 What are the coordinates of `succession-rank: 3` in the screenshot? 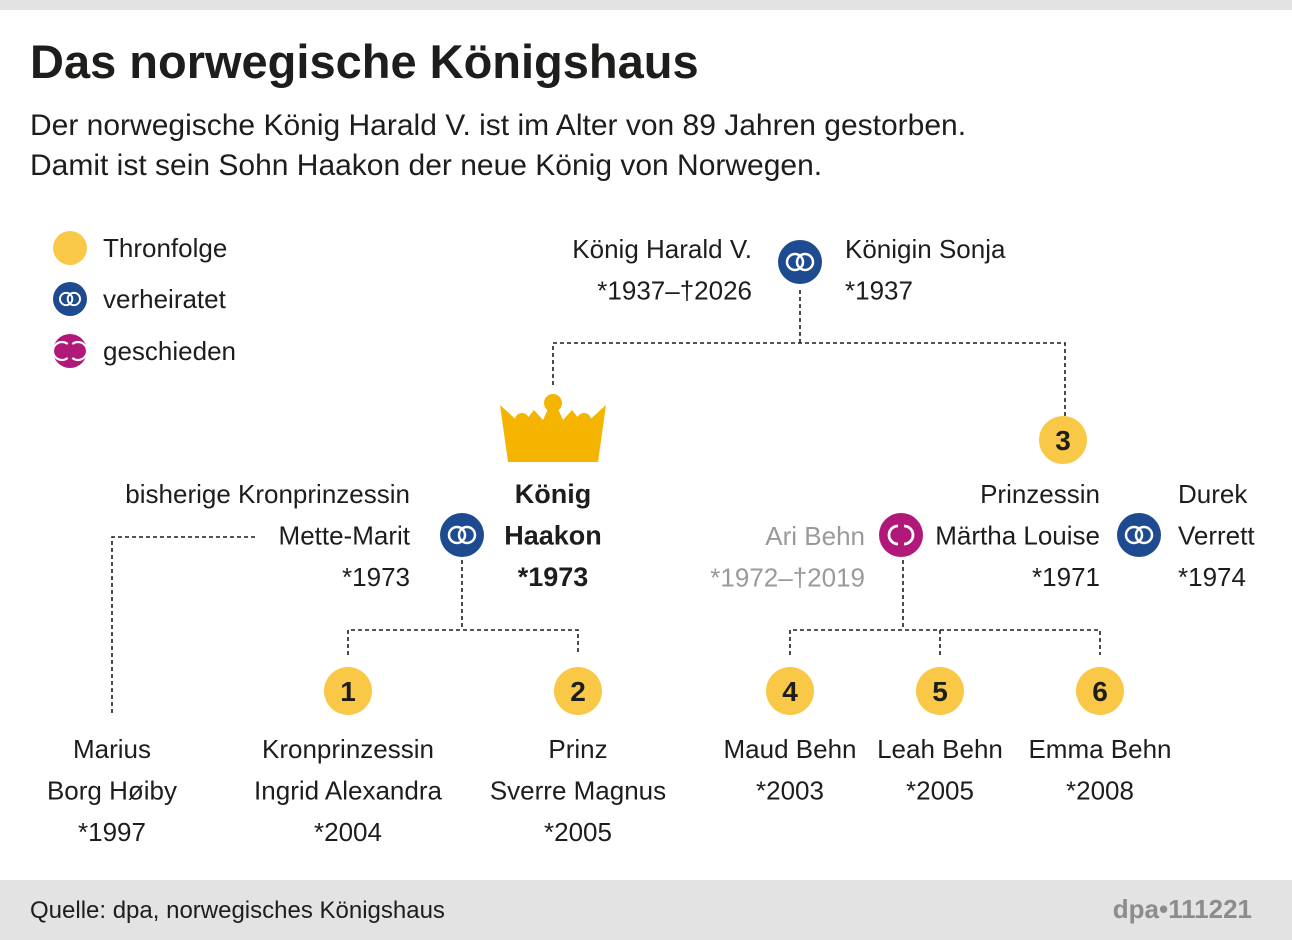 It's located at (1063, 440).